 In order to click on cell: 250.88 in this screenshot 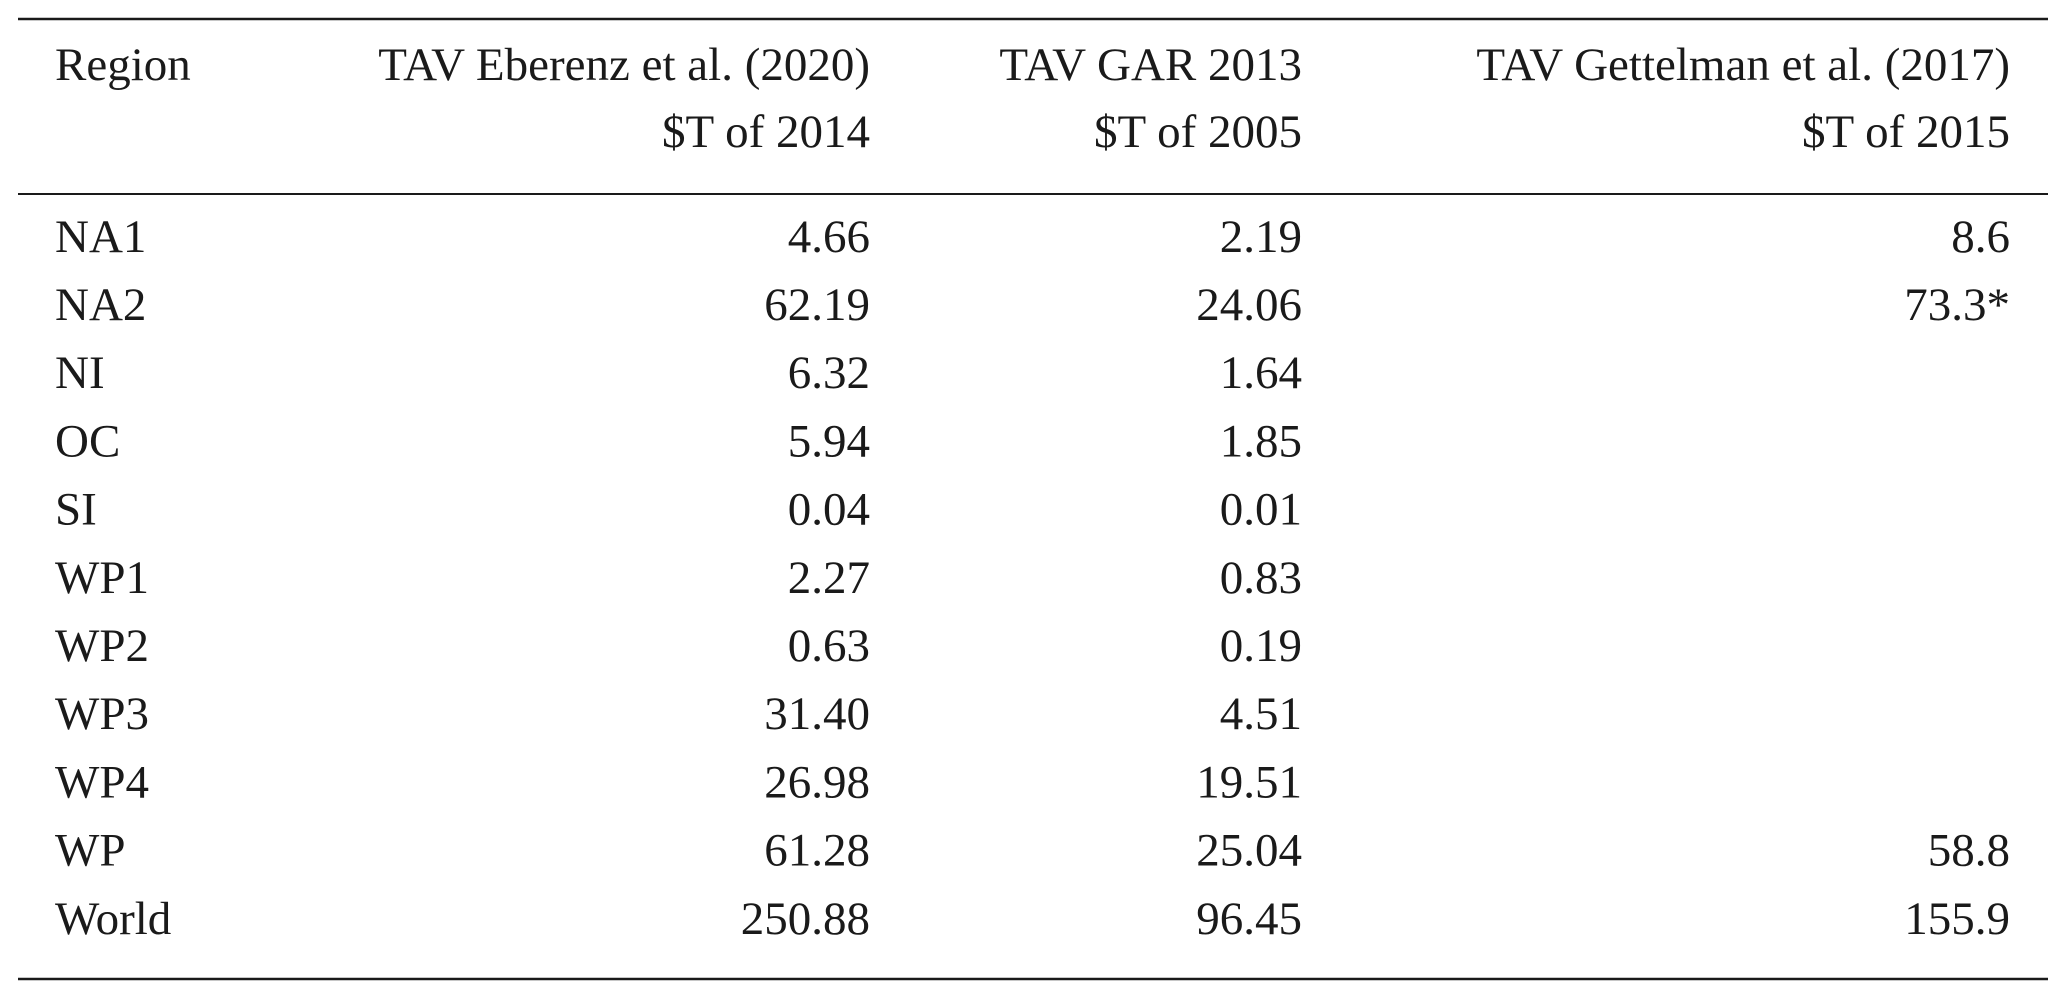, I will do `click(805, 919)`.